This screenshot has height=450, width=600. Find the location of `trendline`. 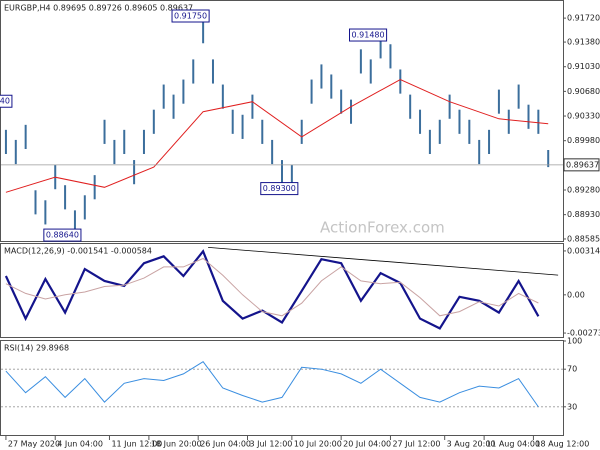

trendline is located at coordinates (383, 261).